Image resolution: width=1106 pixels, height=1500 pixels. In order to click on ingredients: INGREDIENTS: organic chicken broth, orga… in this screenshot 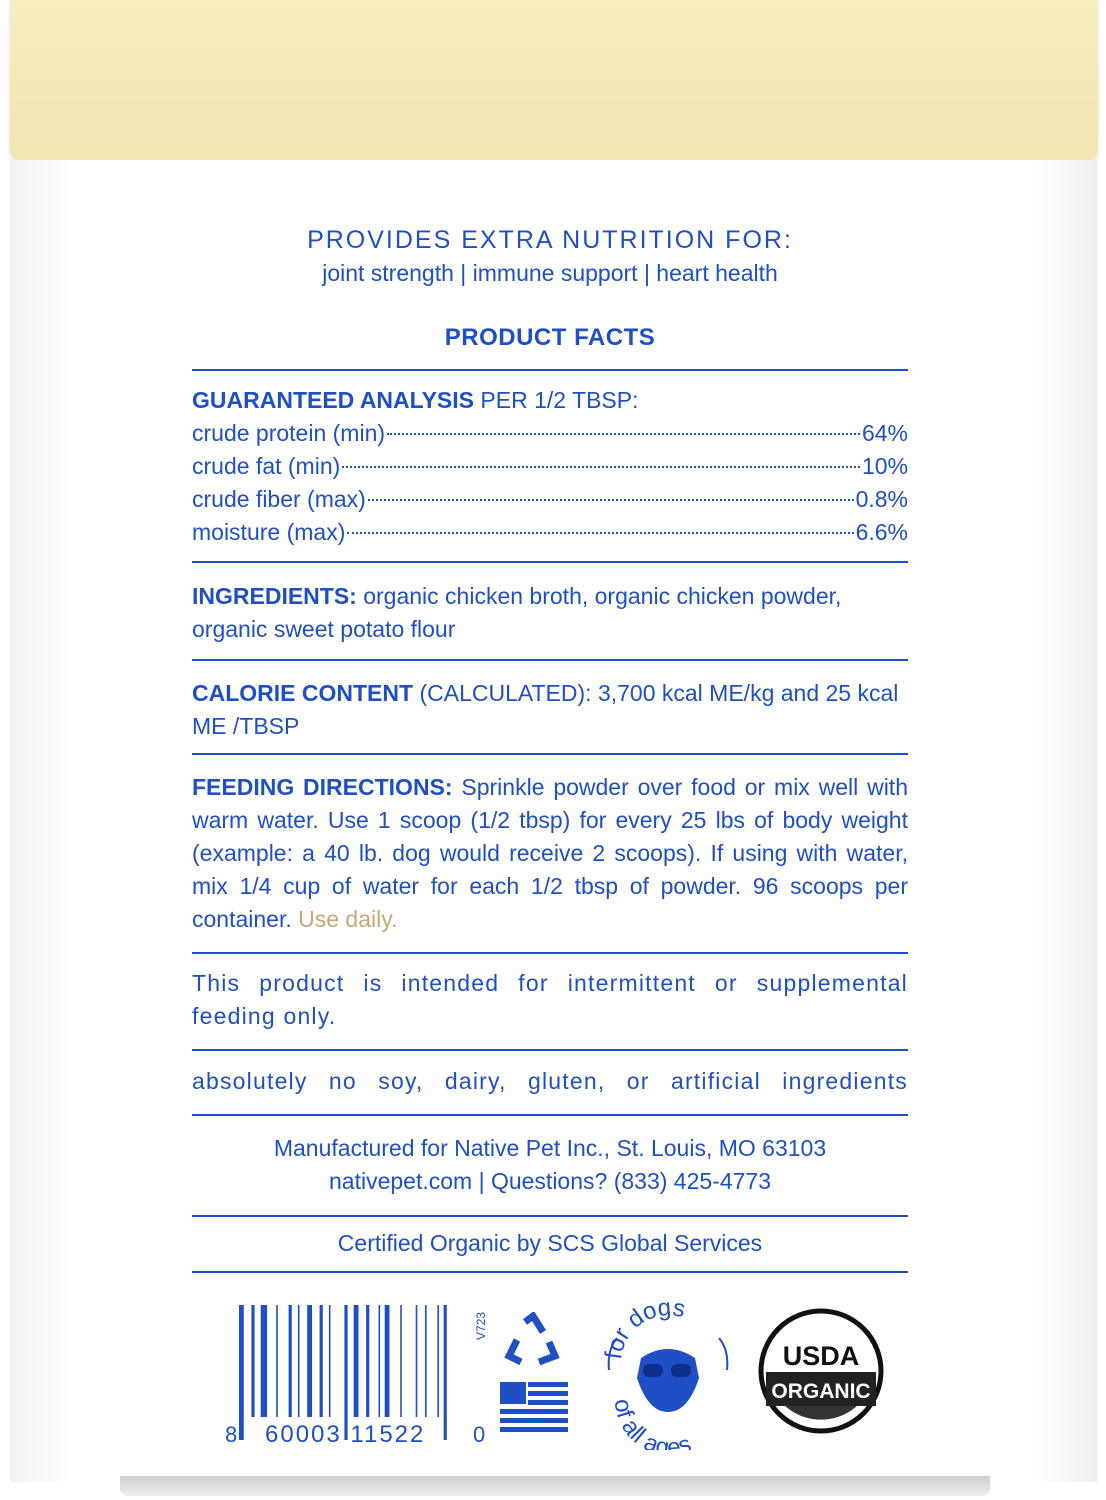, I will do `click(517, 612)`.